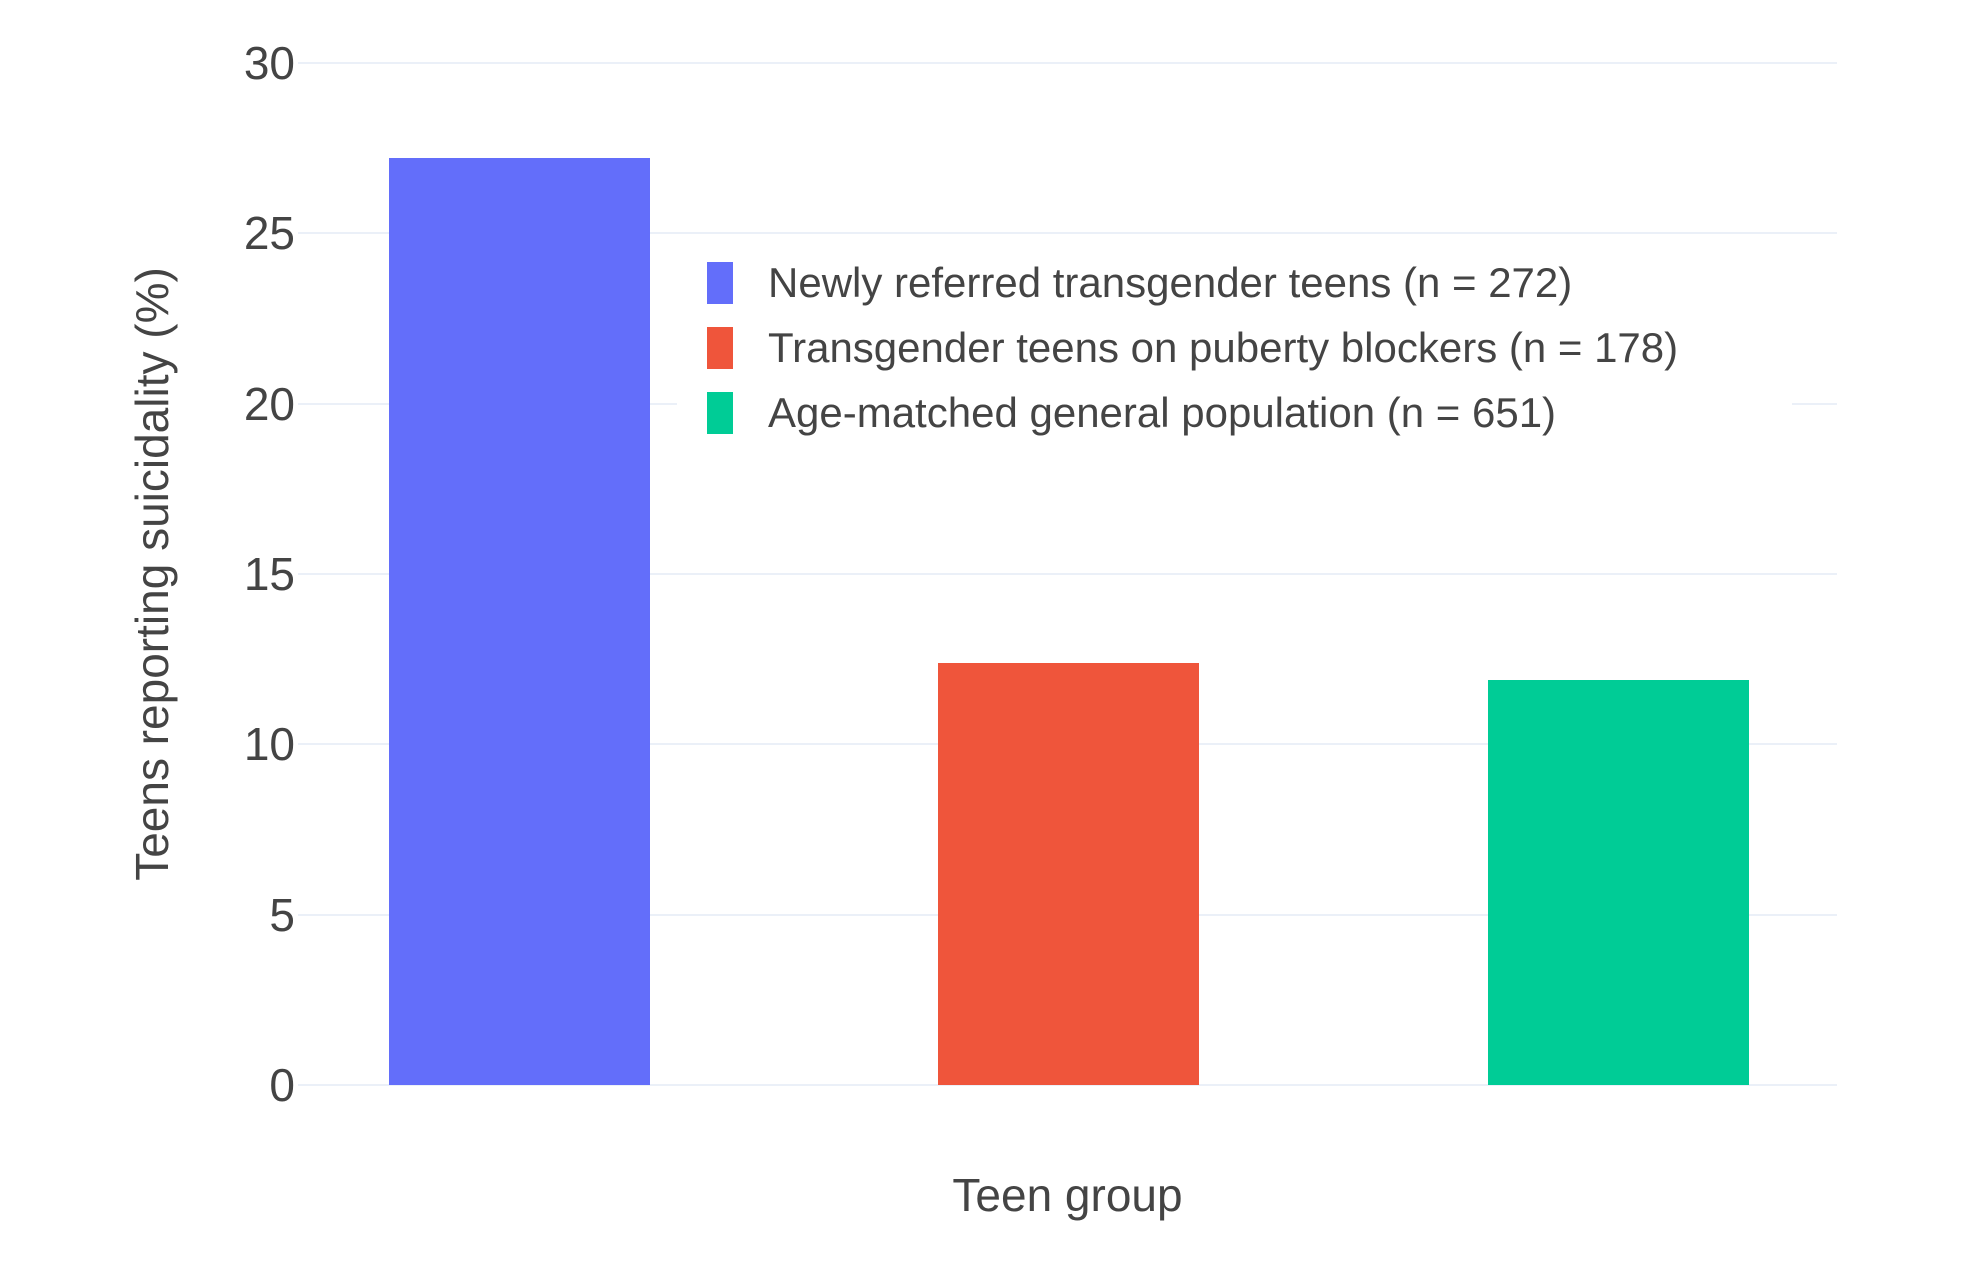 This screenshot has width=1987, height=1269. Describe the element at coordinates (1067, 1195) in the screenshot. I see `x-axis-title: Teen group` at that location.